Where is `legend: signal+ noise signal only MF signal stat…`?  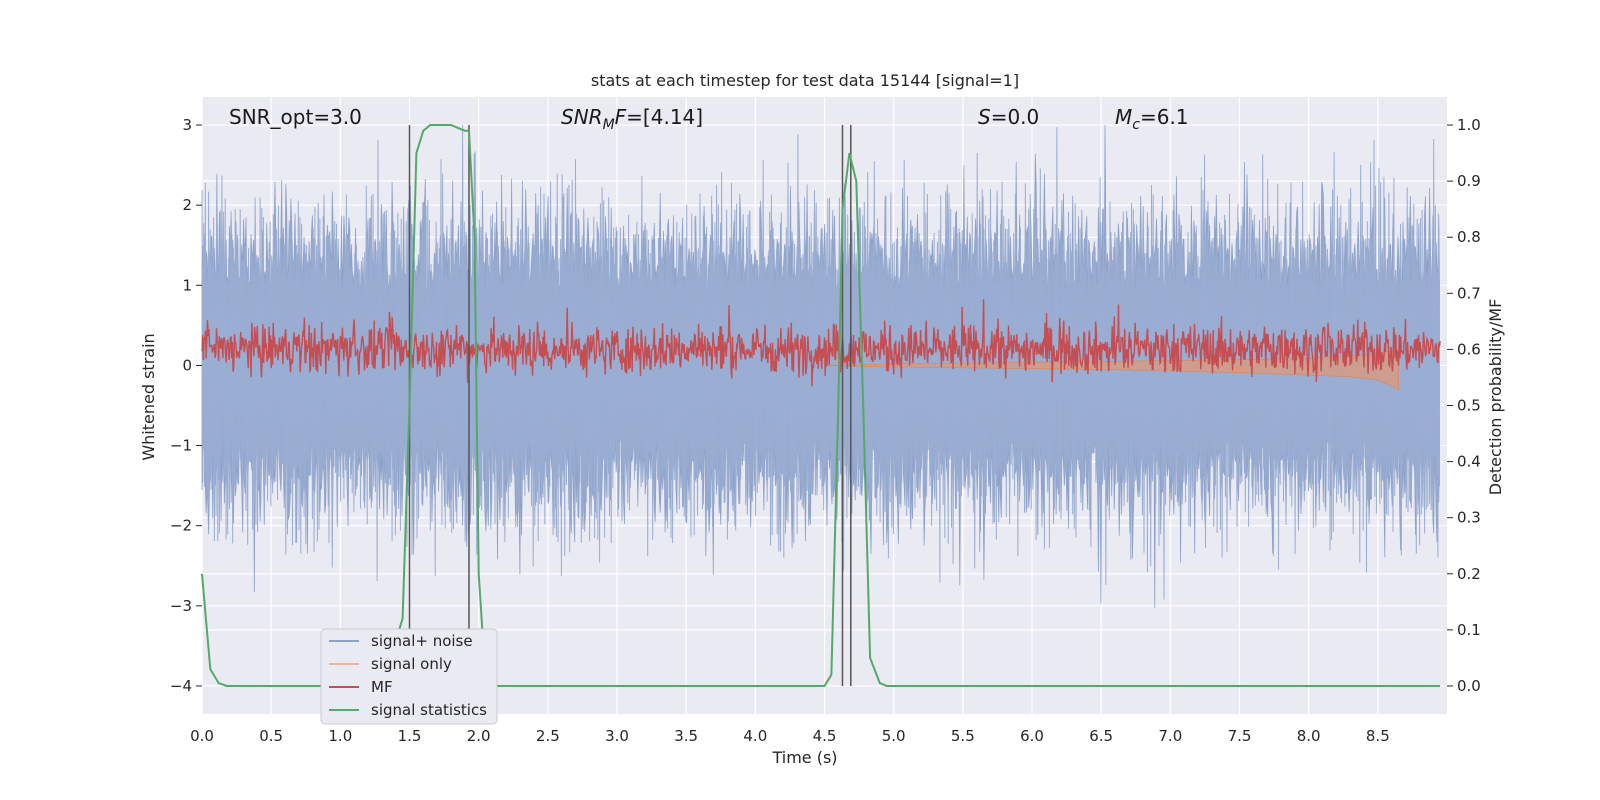
legend: signal+ noise signal only MF signal stat… is located at coordinates (409, 676).